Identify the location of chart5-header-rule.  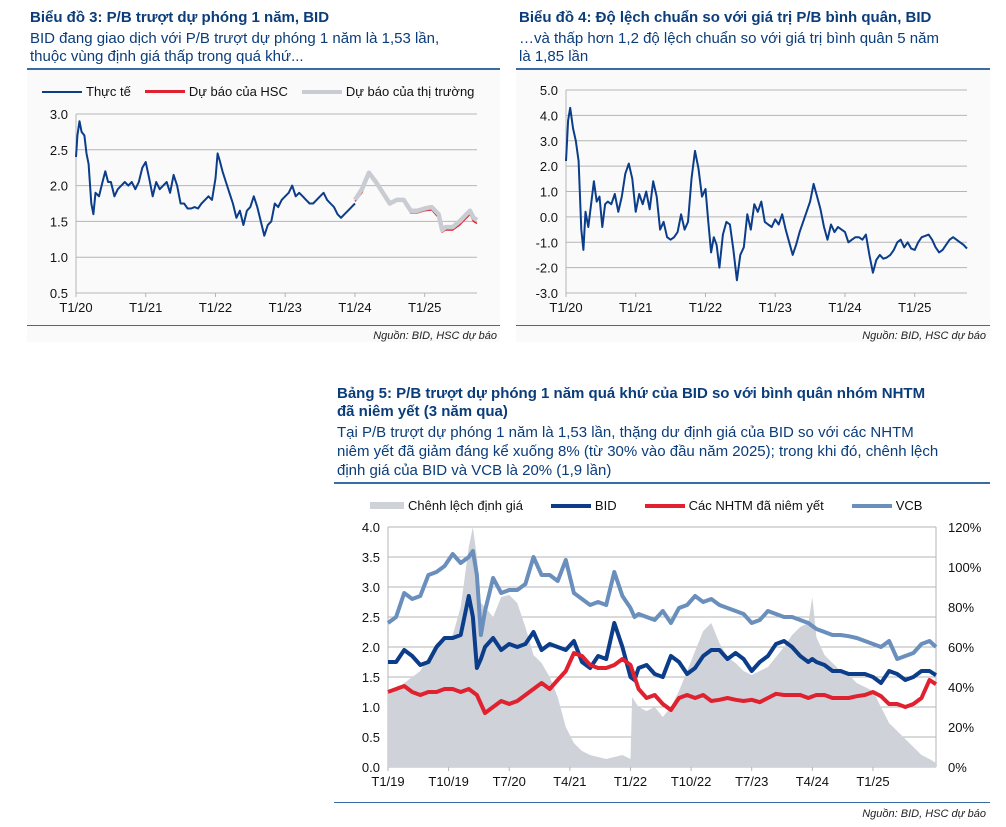
(662, 483).